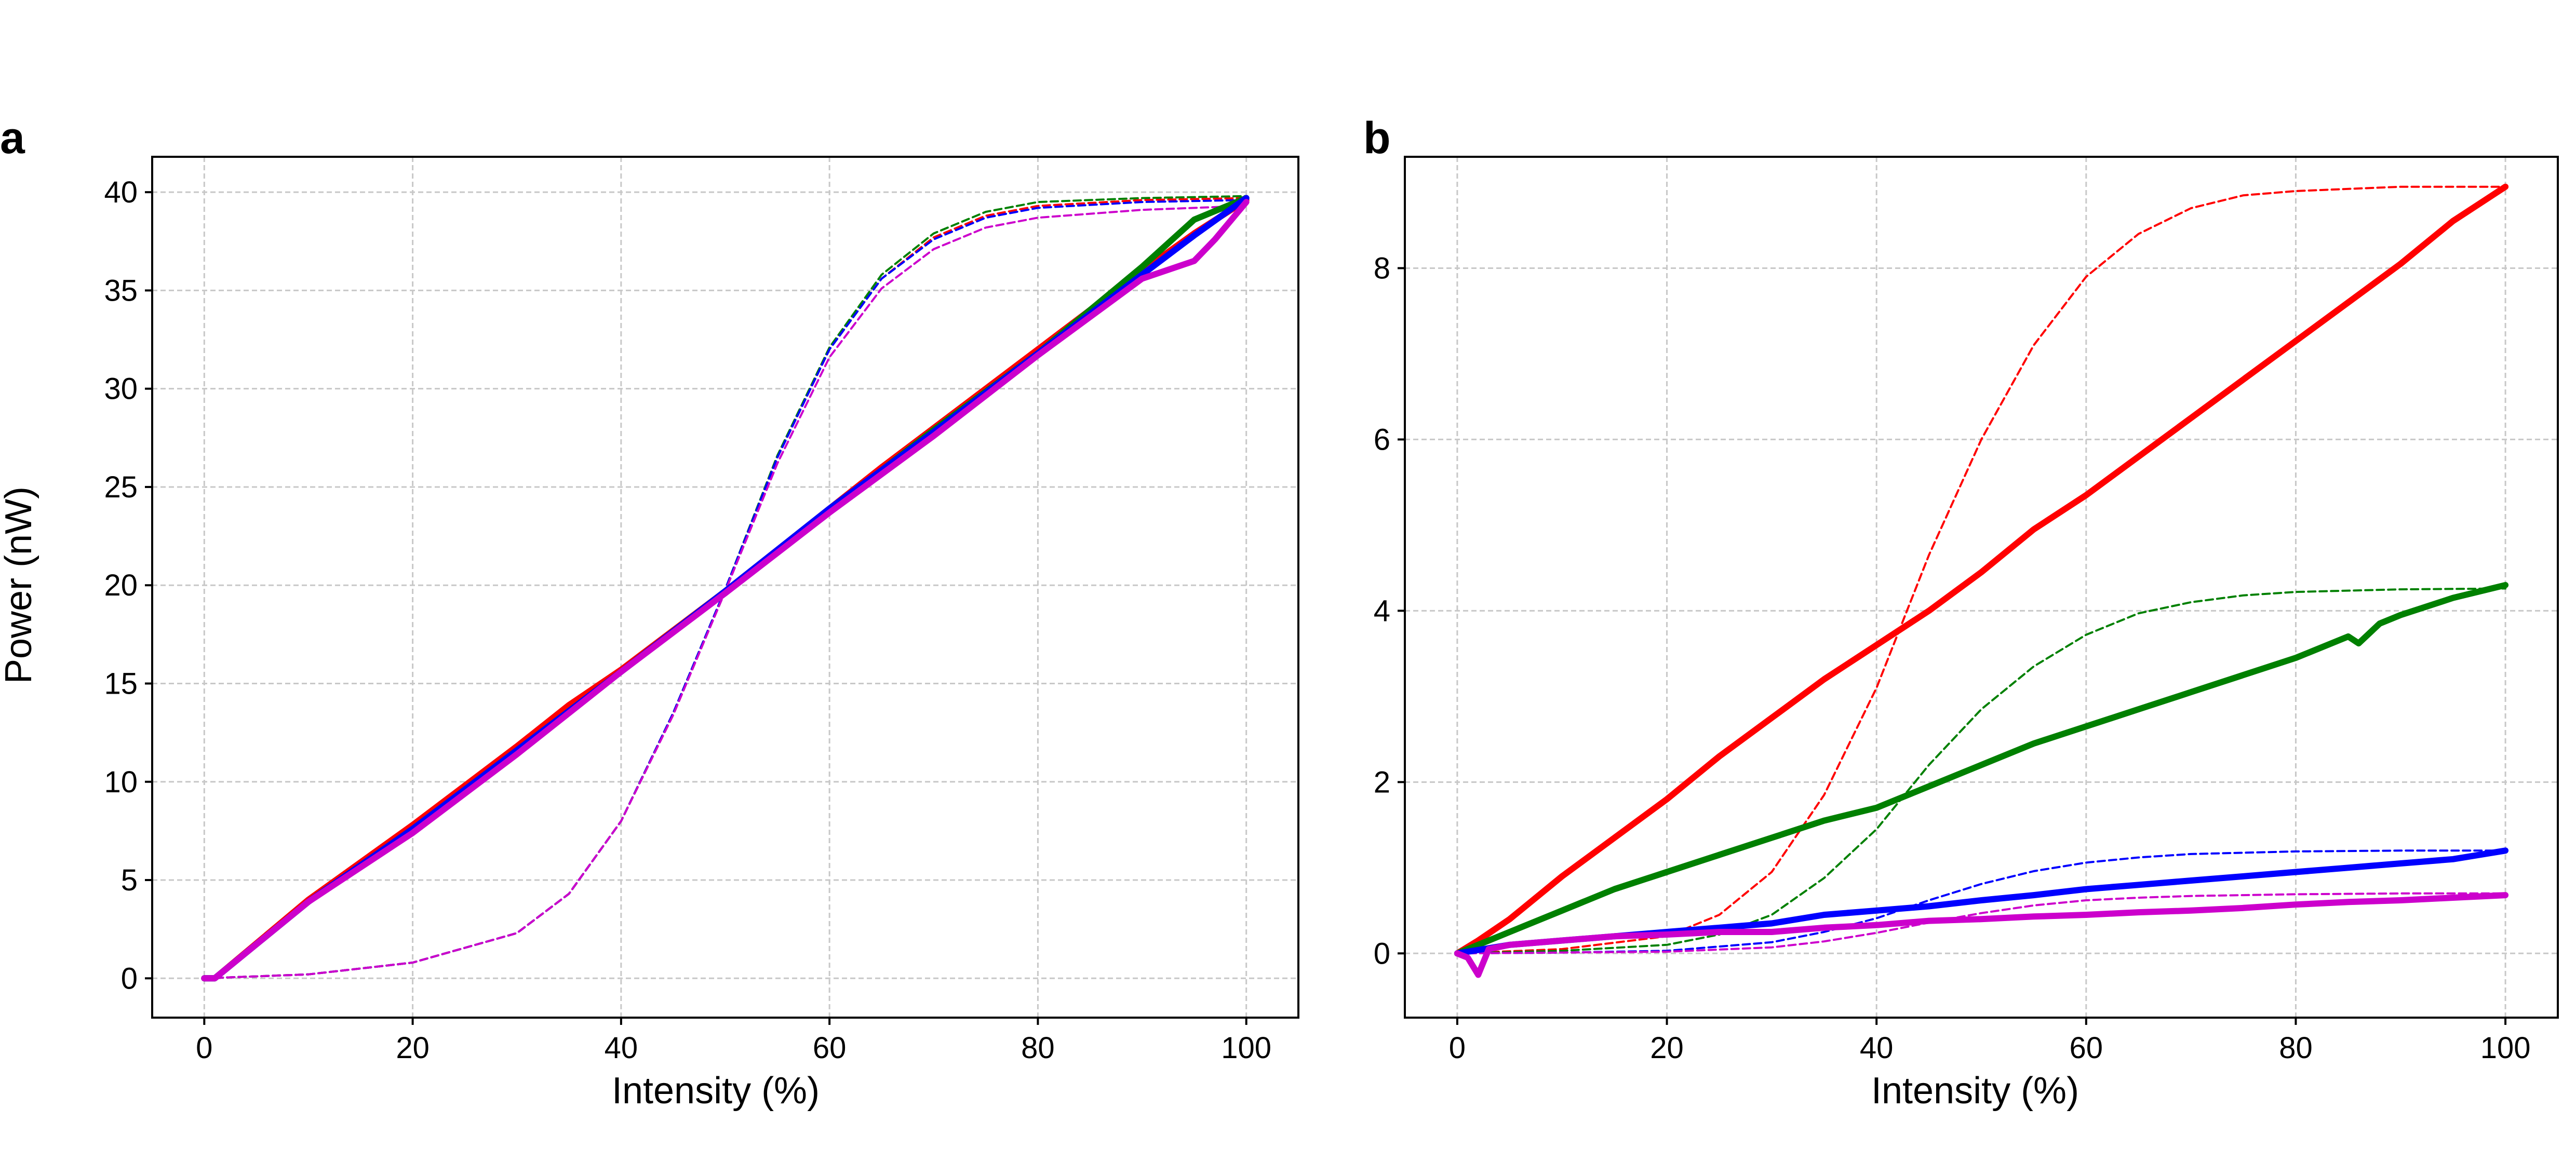 This screenshot has height=1163, width=2576. What do you see at coordinates (121, 192) in the screenshot?
I see `panel-a-ytick-label: 40` at bounding box center [121, 192].